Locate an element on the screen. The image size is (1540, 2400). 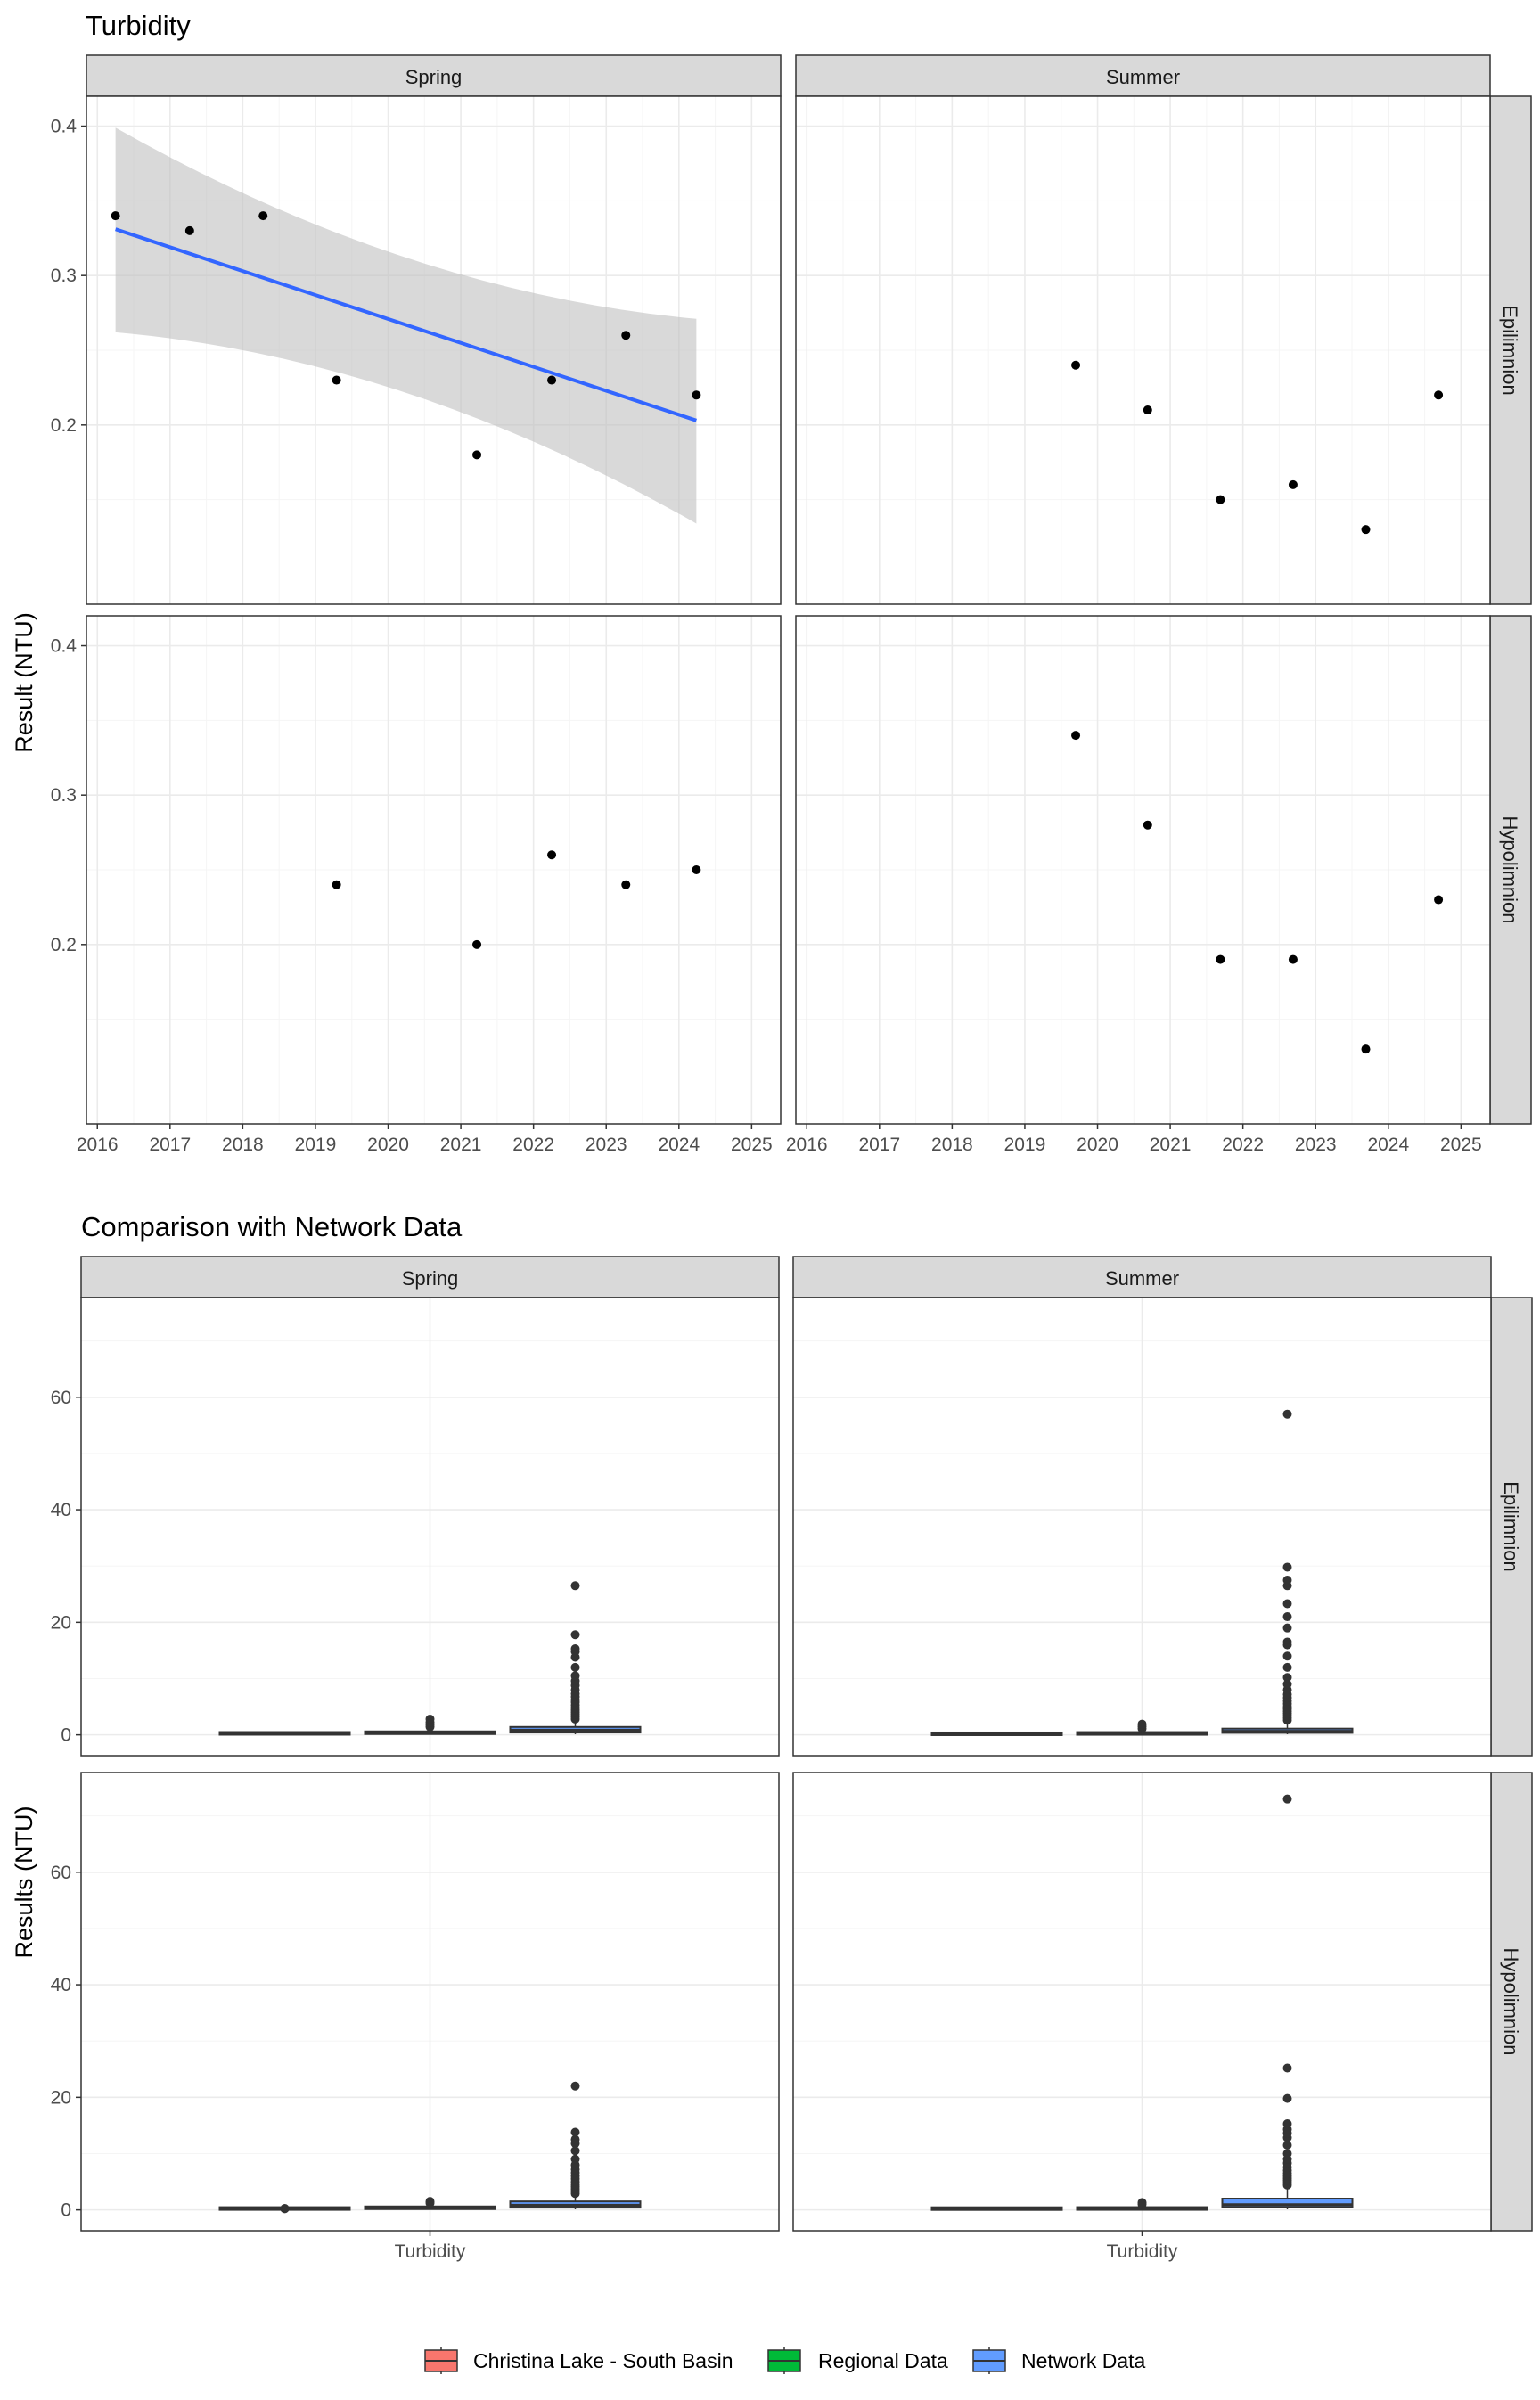
y-axis-label-comparison: Results (NTU) is located at coordinates (24, 1882).